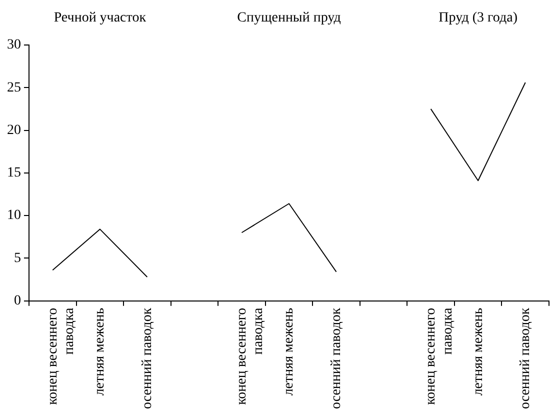  Describe the element at coordinates (14, 173) in the screenshot. I see `y-tick-label: 15` at that location.